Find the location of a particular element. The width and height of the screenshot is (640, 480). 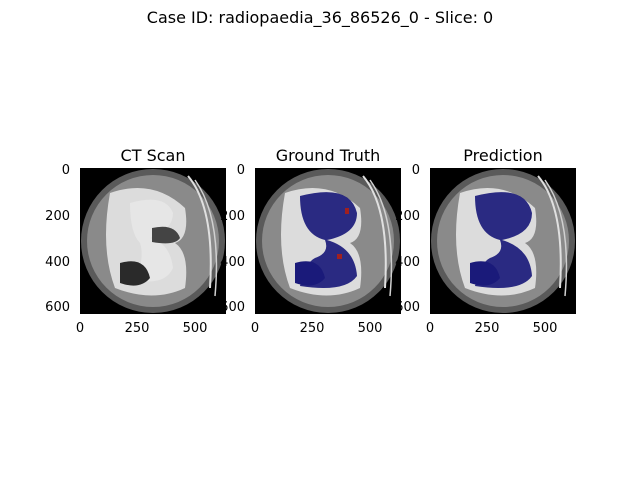

panel-title-ct-scan: CT Scan is located at coordinates (153, 155).